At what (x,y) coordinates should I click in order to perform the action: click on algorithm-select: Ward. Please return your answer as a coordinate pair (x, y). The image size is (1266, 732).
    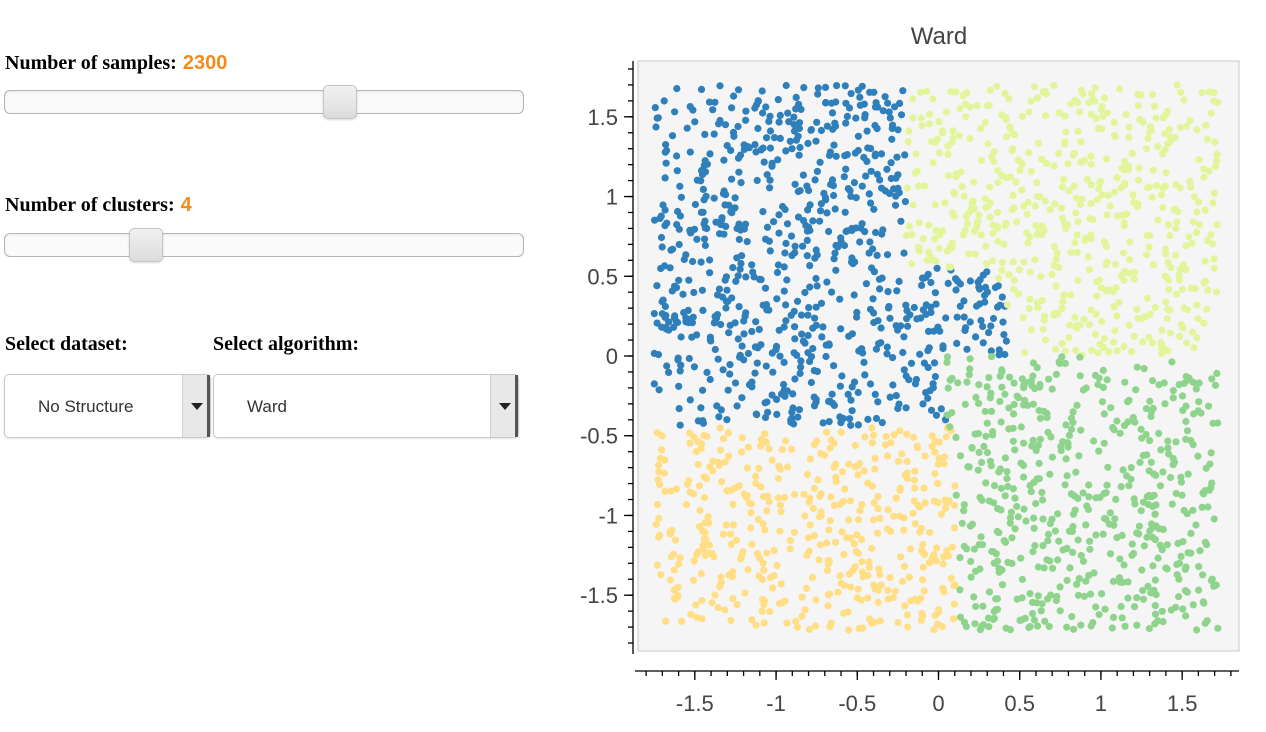
    Looking at the image, I should click on (366, 406).